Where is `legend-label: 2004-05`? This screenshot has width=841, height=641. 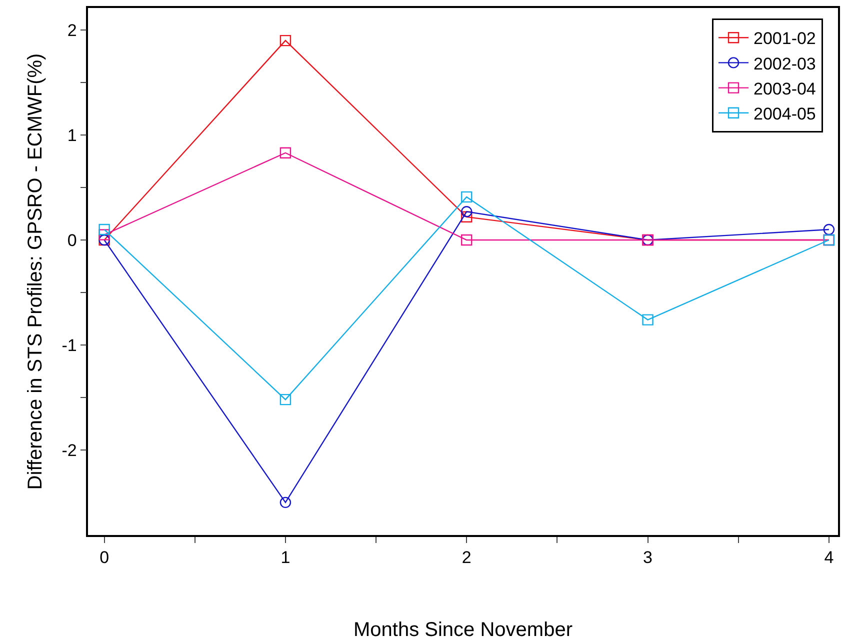 legend-label: 2004-05 is located at coordinates (785, 114).